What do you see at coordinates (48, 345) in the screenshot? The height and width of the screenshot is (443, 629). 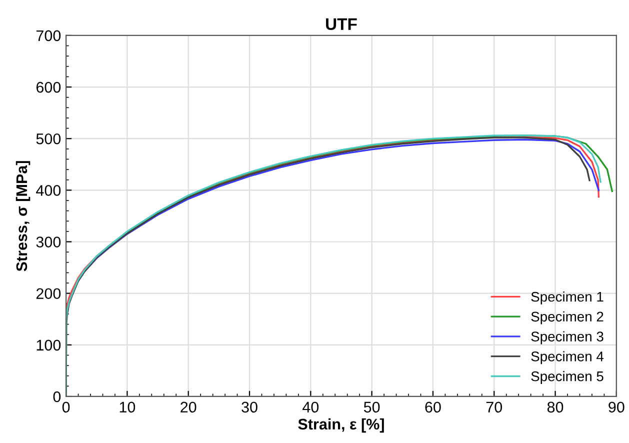 I see `y-tick-label: 100` at bounding box center [48, 345].